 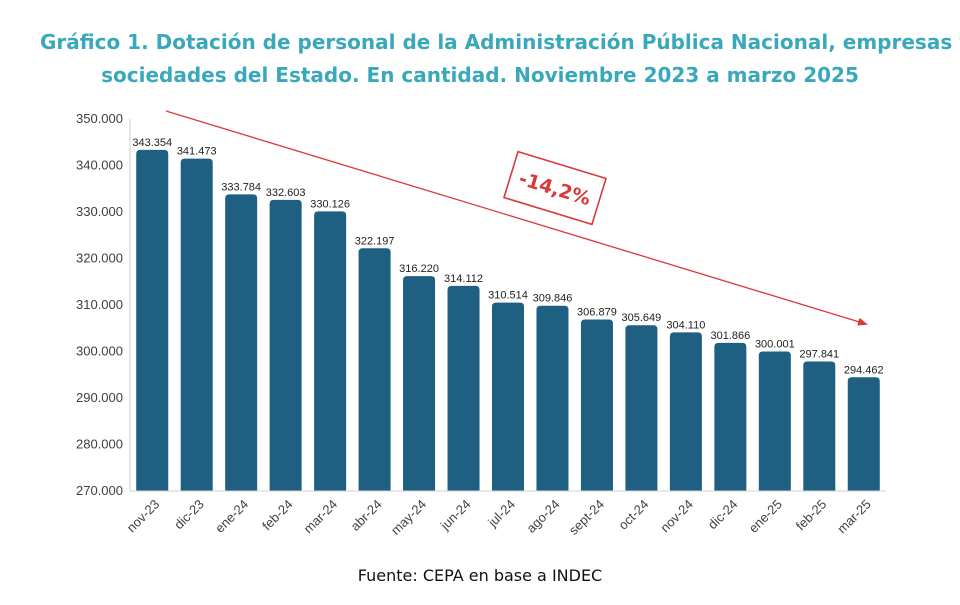 What do you see at coordinates (501, 514) in the screenshot?
I see `x-tick-label: jul-24` at bounding box center [501, 514].